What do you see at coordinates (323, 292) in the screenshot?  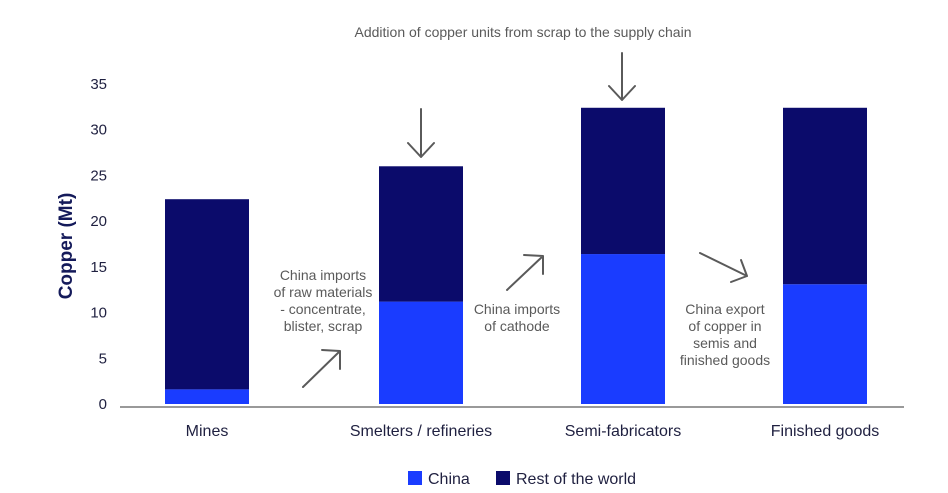 I see `annotation-raw-line: of raw materials` at bounding box center [323, 292].